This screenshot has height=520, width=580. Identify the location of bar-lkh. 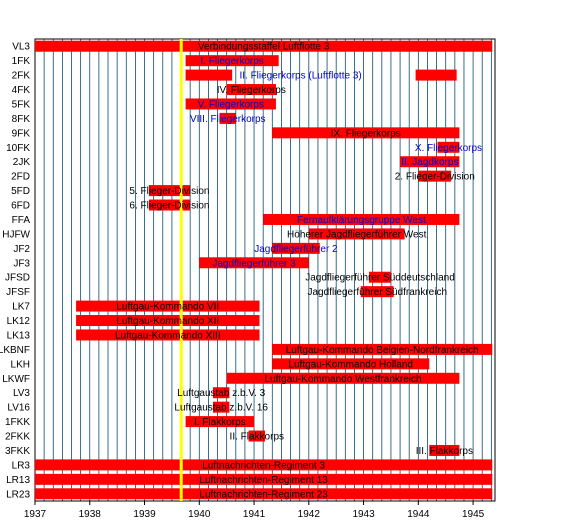
(351, 364).